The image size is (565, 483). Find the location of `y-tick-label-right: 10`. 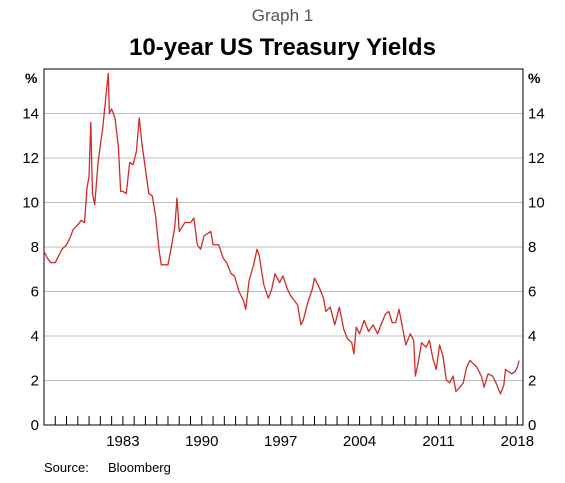

y-tick-label-right: 10 is located at coordinates (536, 203).